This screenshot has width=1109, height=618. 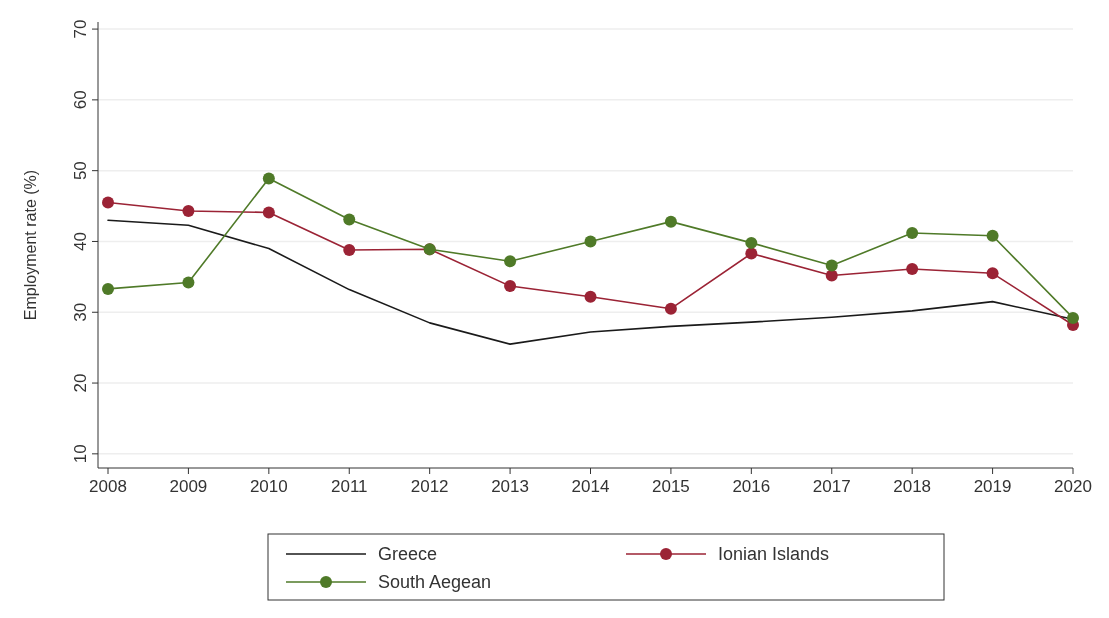 I want to click on x-tick-label: 2010, so click(x=268, y=486).